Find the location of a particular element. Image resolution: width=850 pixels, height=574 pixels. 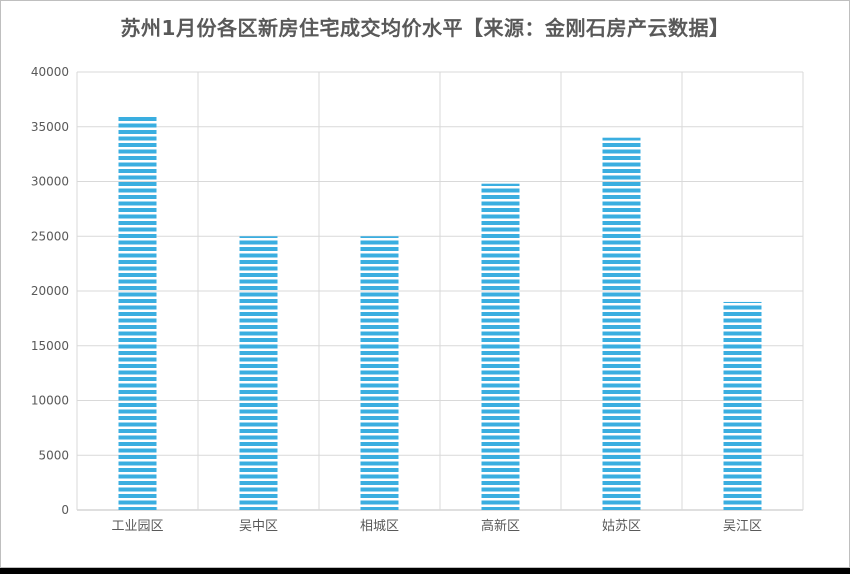

x-axis: 工业园区 吴中区 相城区 高新区 姑苏区 吴江区 is located at coordinates (436, 526).